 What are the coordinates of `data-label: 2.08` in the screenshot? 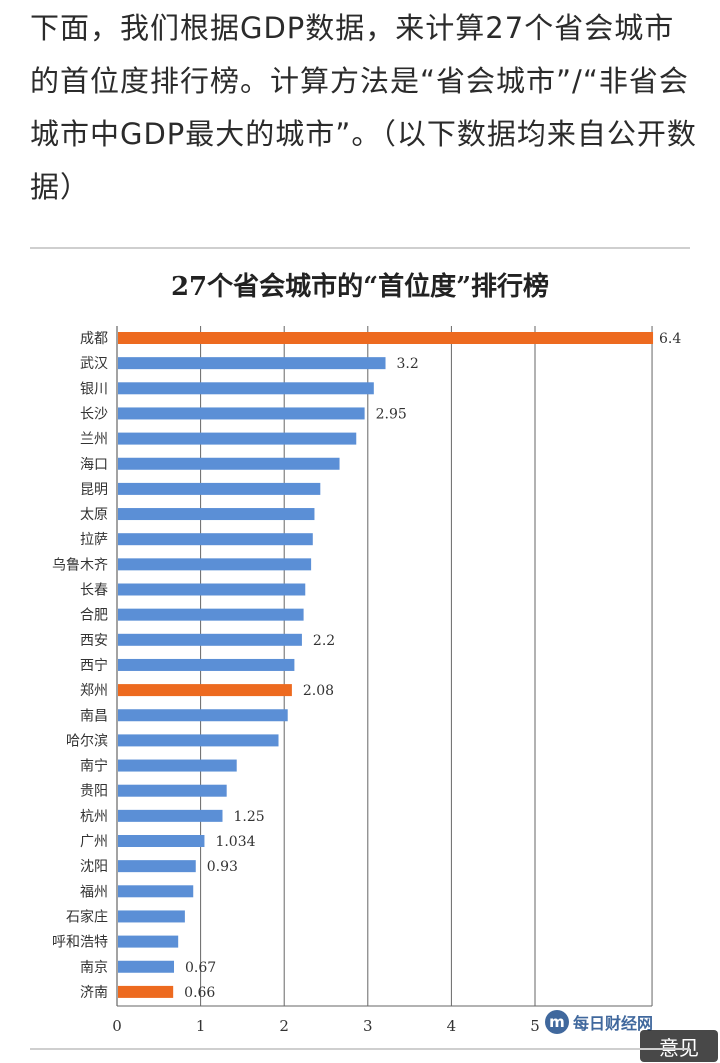 It's located at (318, 691).